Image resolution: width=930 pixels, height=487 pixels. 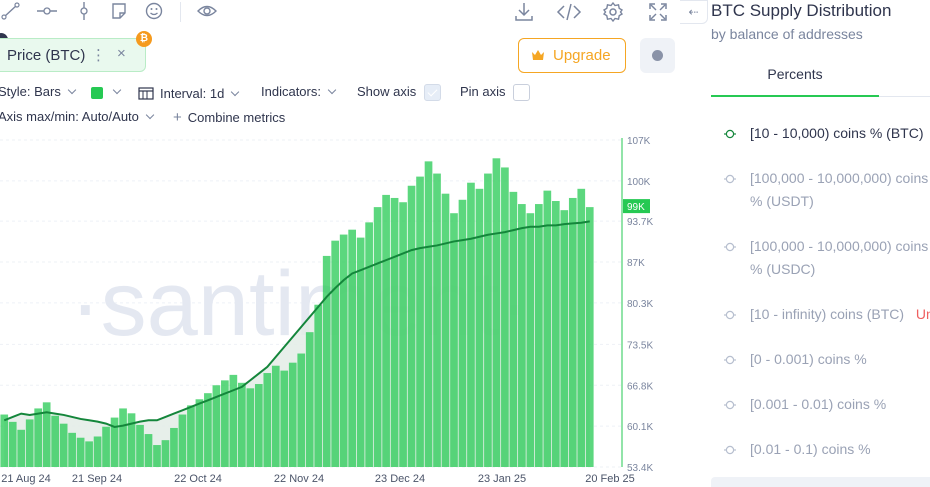 I want to click on y-tick-label: 73.5K, so click(x=640, y=345).